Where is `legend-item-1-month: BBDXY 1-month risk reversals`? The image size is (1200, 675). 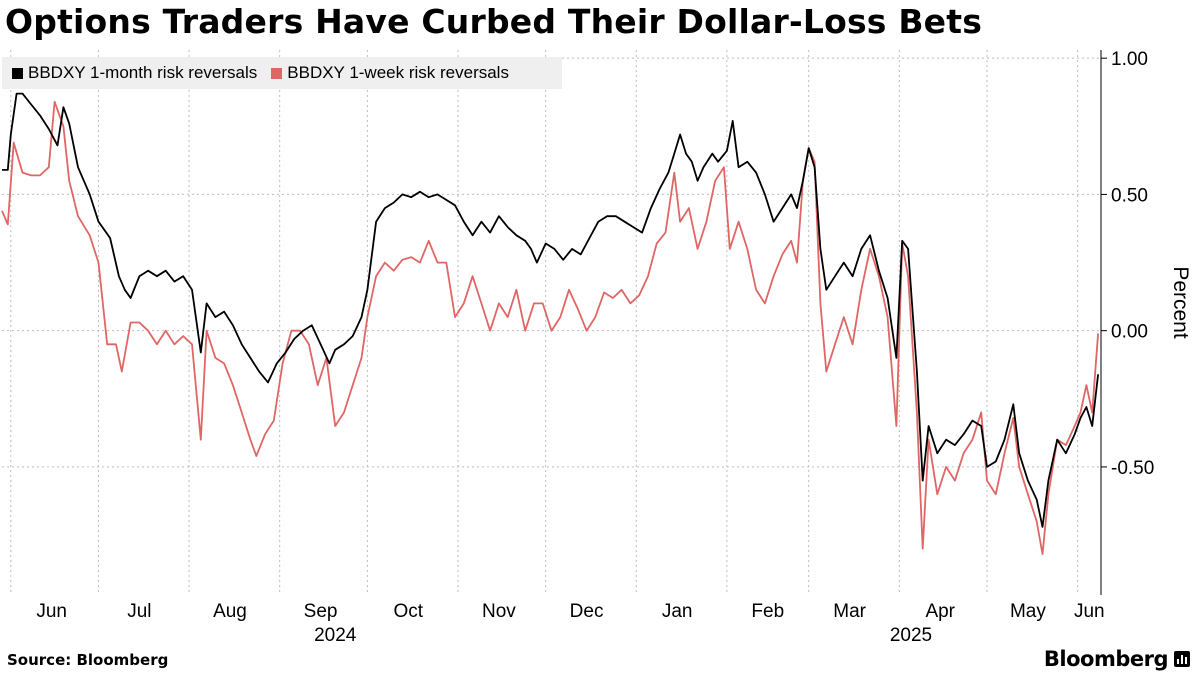
legend-item-1-month: BBDXY 1-month risk reversals is located at coordinates (134, 73).